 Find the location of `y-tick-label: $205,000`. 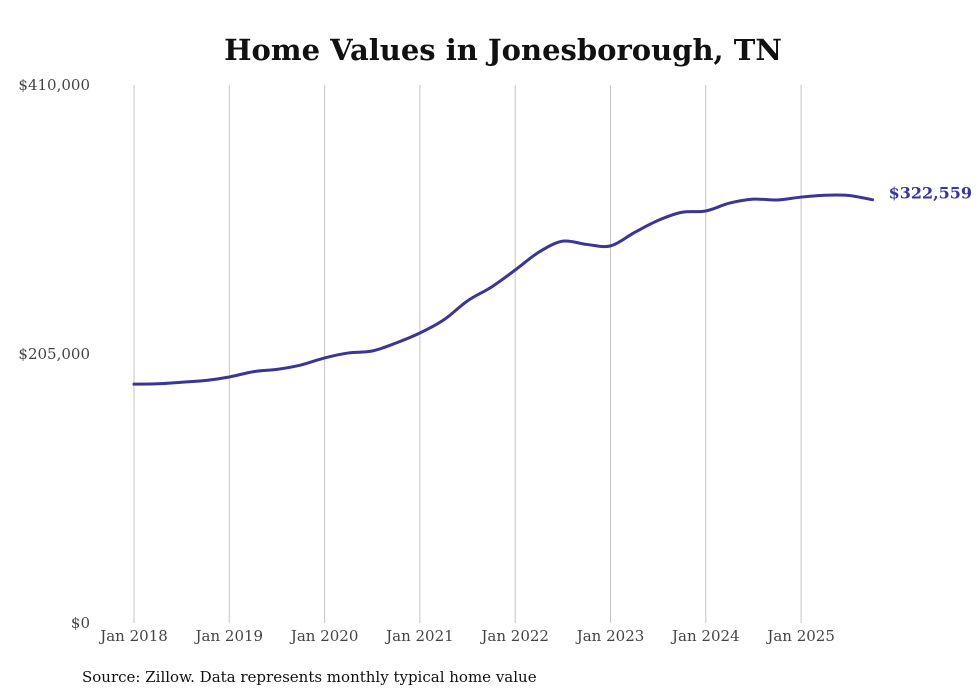

y-tick-label: $205,000 is located at coordinates (54, 354).